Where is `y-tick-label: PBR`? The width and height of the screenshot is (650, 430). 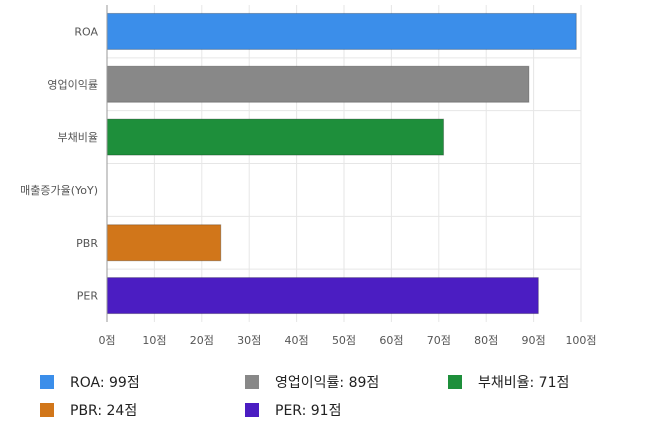
y-tick-label: PBR is located at coordinates (87, 243).